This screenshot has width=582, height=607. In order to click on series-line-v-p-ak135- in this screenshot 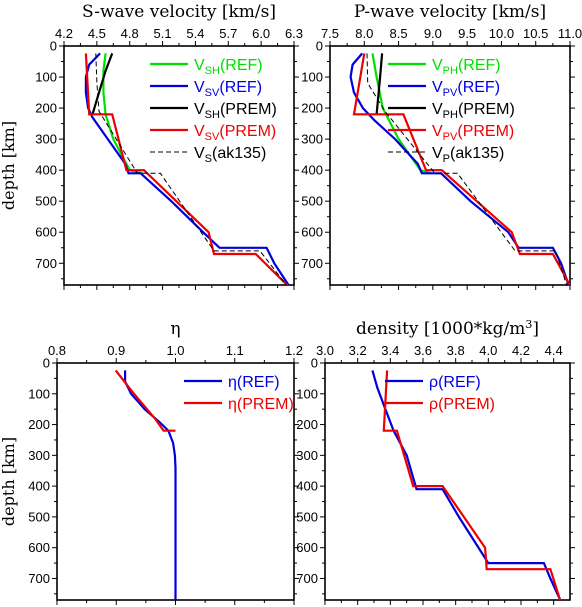, I will do `click(467, 169)`.